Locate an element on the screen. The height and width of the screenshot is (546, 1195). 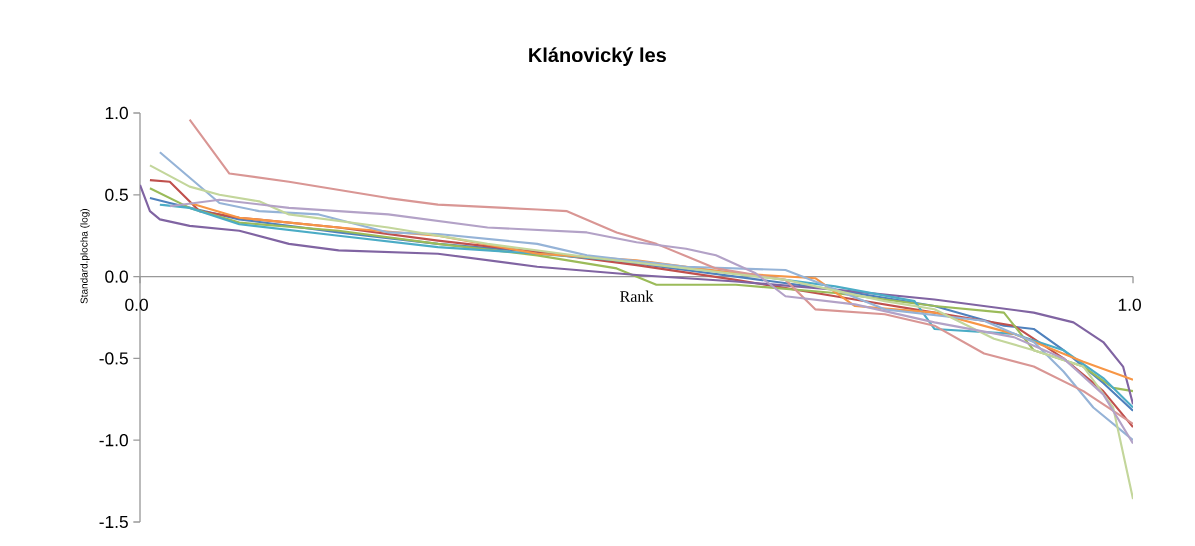
y-tick-label: 0.5 is located at coordinates (116, 194).